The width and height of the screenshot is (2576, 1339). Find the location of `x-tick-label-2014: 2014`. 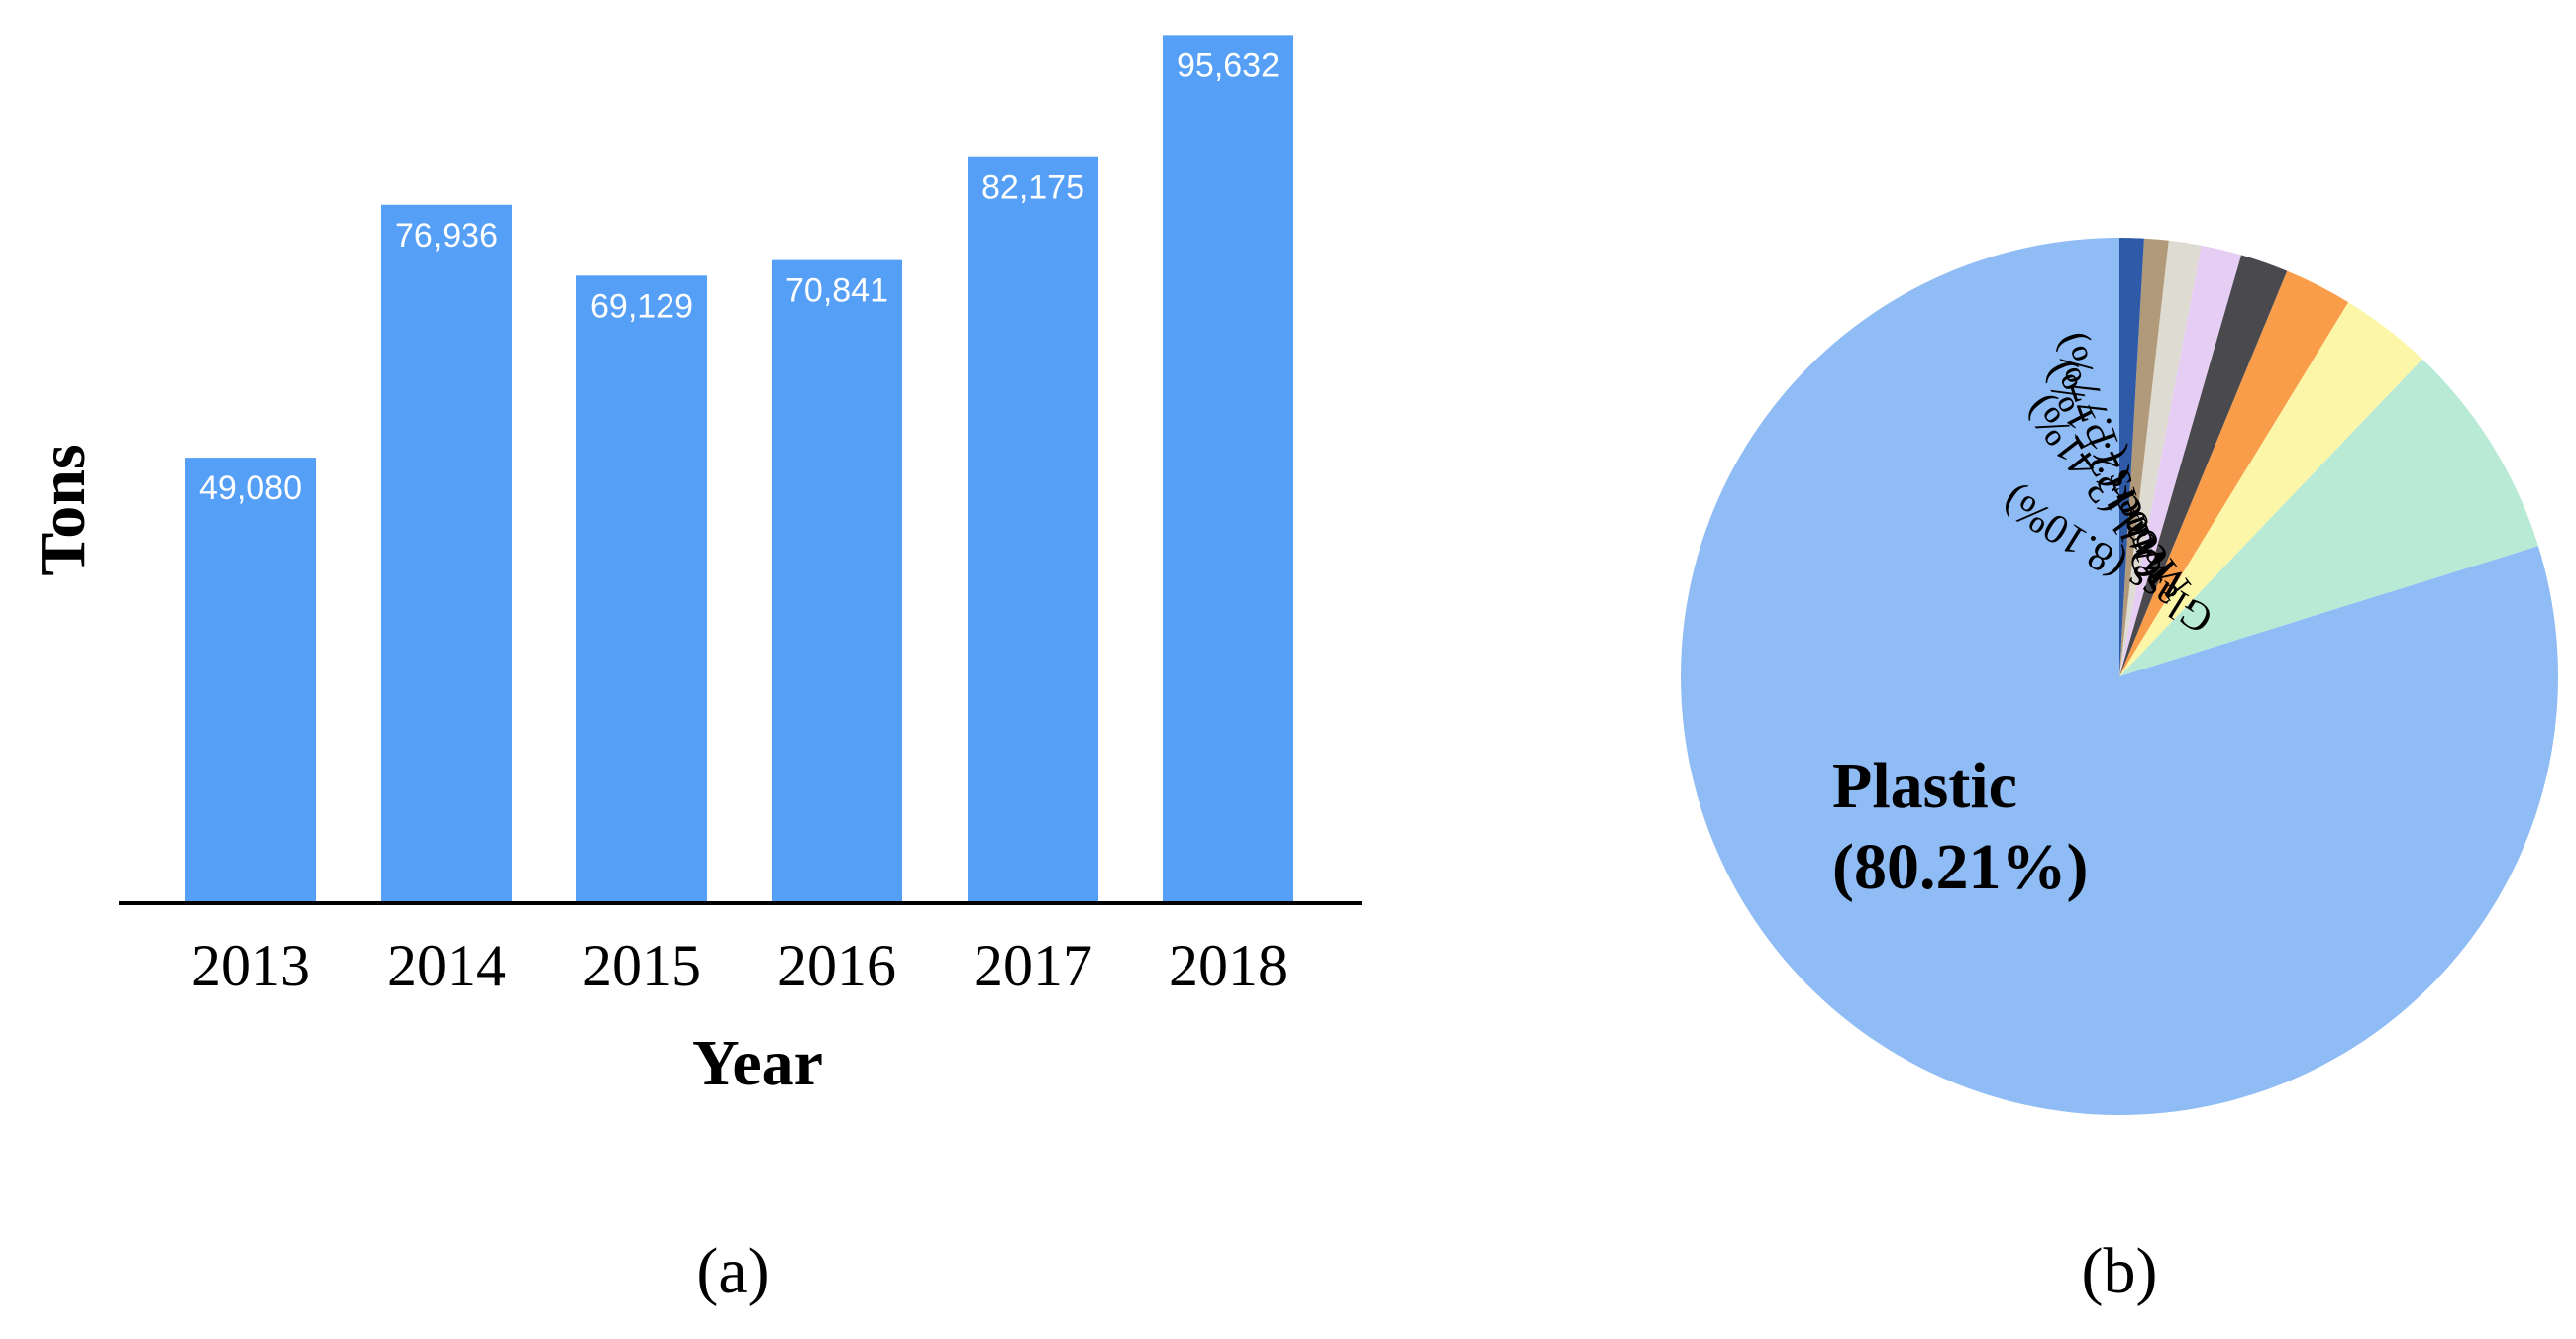

x-tick-label-2014: 2014 is located at coordinates (446, 965).